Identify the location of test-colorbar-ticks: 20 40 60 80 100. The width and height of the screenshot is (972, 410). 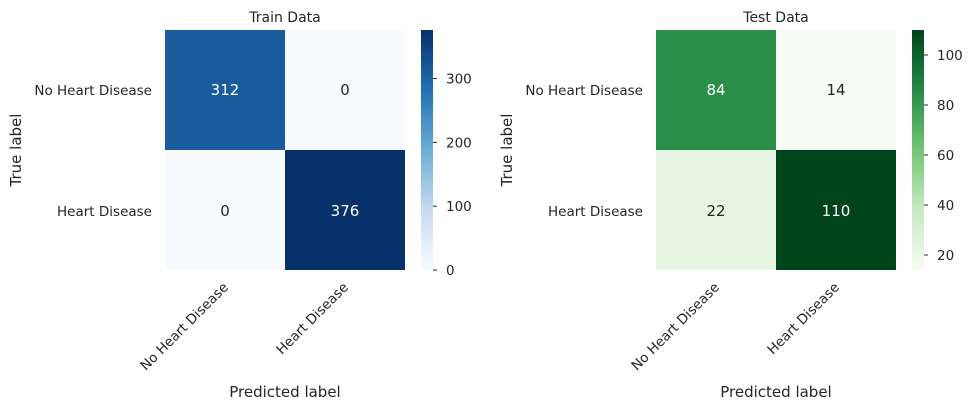
(943, 156).